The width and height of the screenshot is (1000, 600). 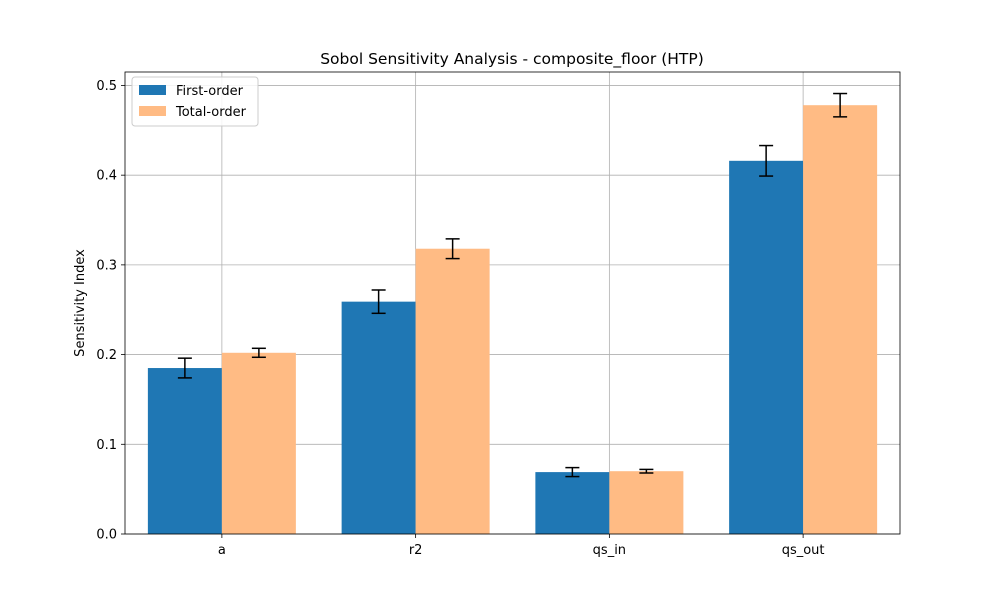 What do you see at coordinates (609, 550) in the screenshot?
I see `x-tick-label-qs-in: qs_in` at bounding box center [609, 550].